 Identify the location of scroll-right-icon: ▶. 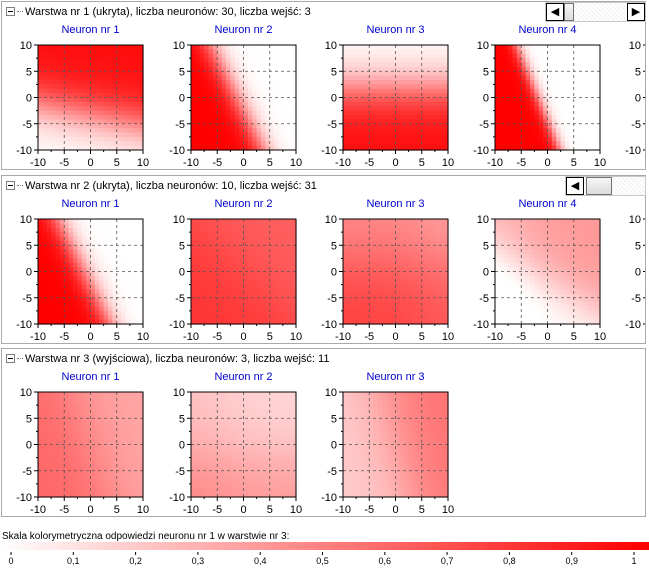
(636, 12).